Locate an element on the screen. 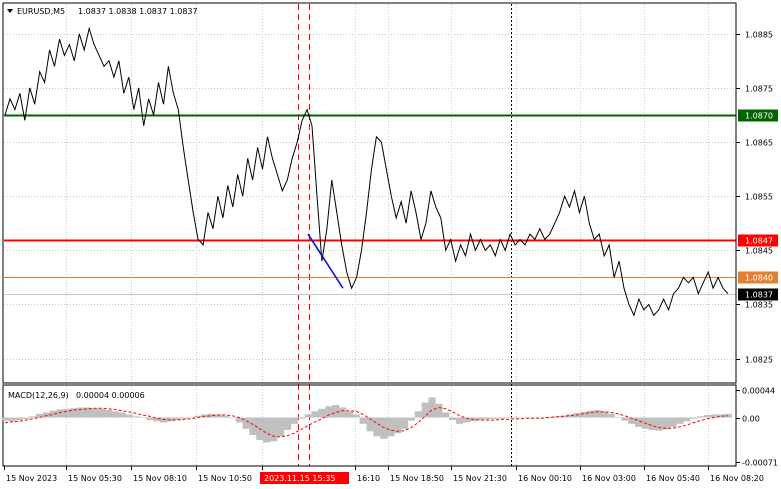 The width and height of the screenshot is (781, 489). time-tick-label: 15 Nov 2023 is located at coordinates (31, 478).